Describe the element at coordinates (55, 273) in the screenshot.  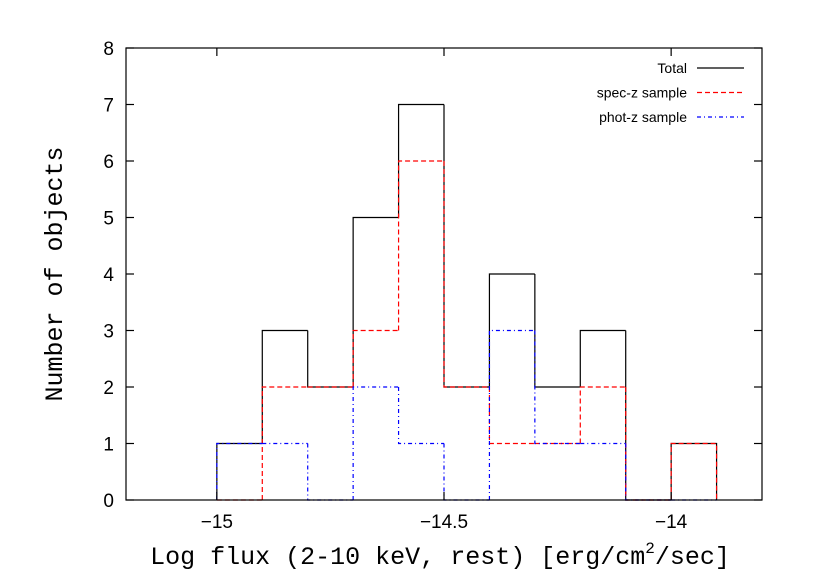
I see `y-axis-label: Number of objects` at that location.